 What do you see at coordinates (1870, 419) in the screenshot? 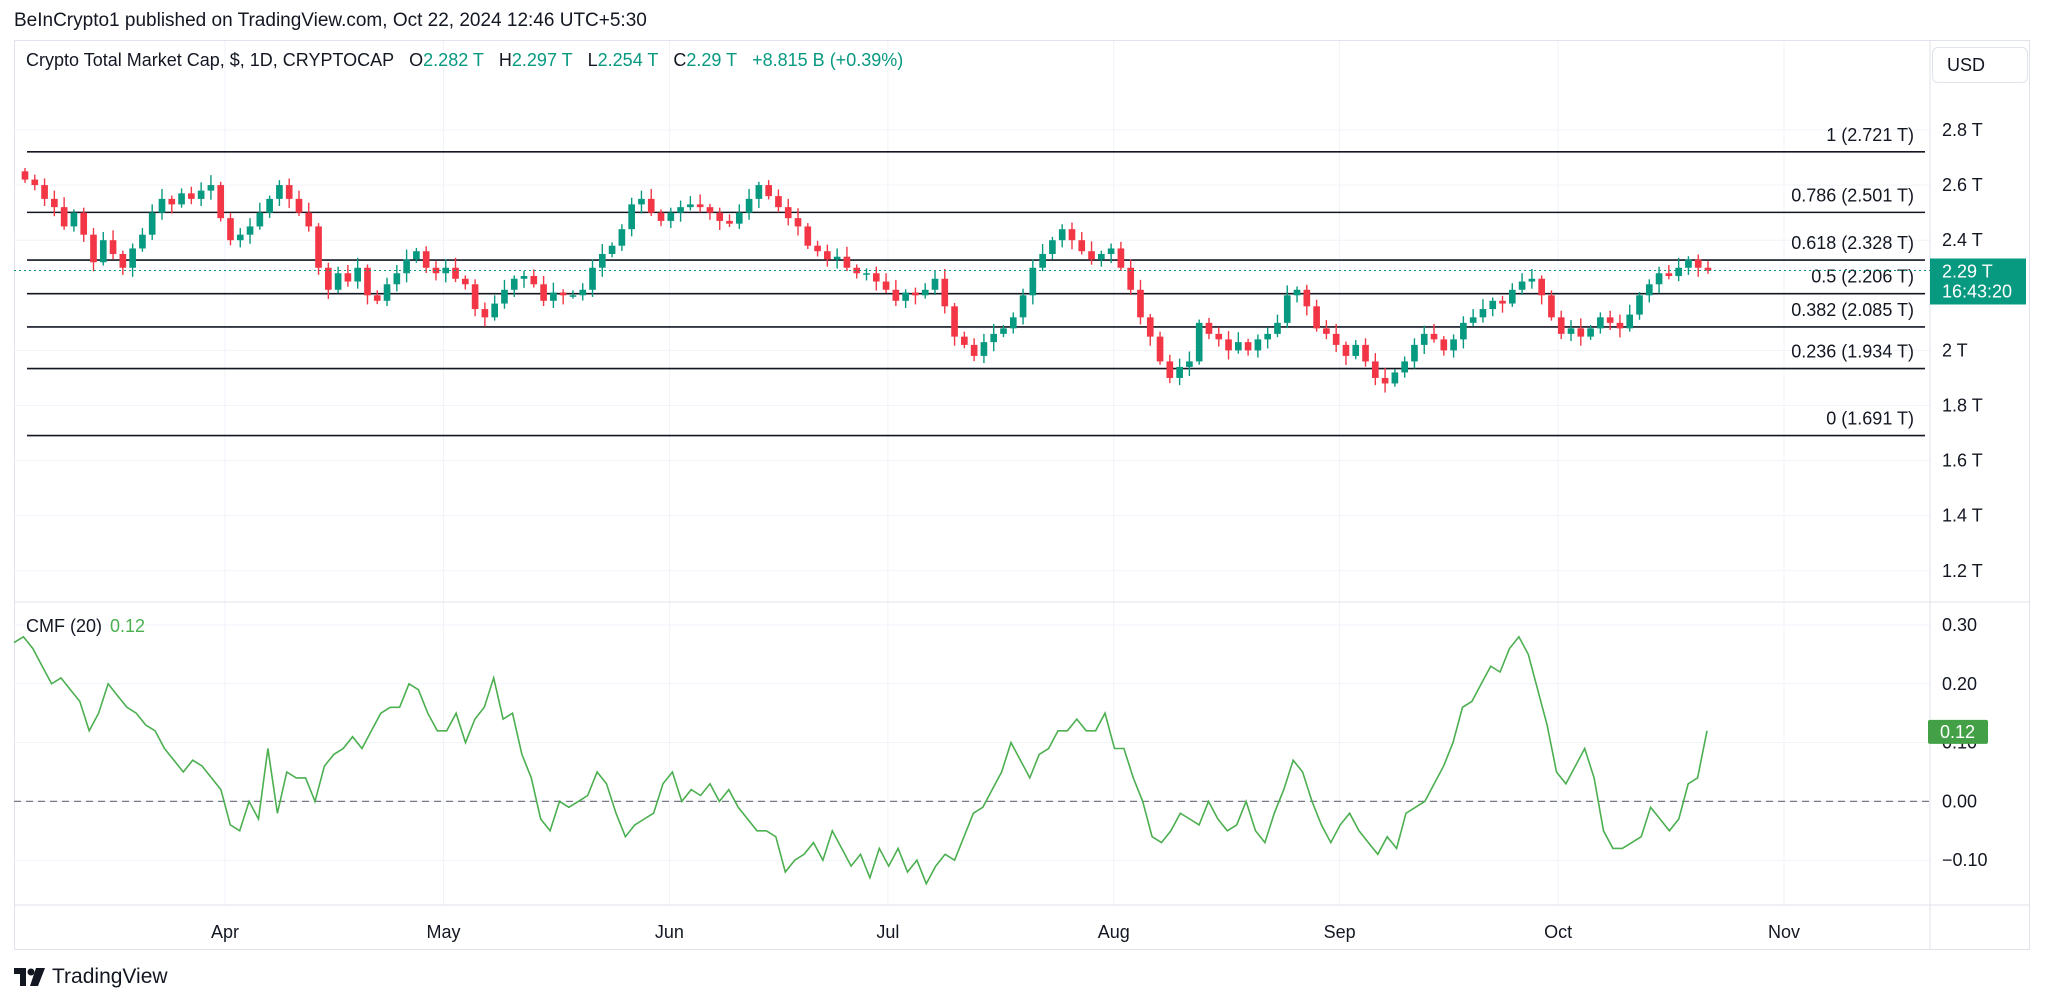
I see `fib-level-label: 0 (1.691 T)` at bounding box center [1870, 419].